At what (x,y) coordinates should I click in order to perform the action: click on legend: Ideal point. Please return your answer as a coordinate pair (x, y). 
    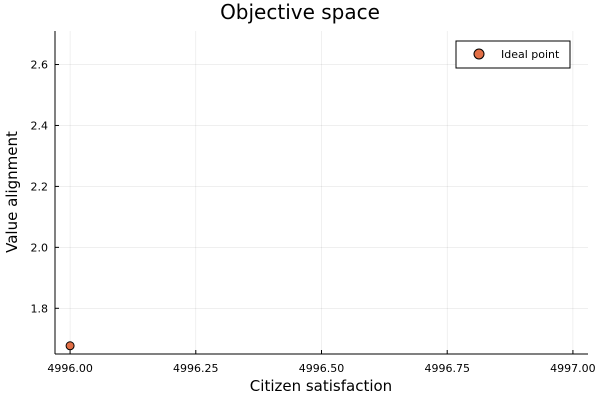
    Looking at the image, I should click on (513, 54).